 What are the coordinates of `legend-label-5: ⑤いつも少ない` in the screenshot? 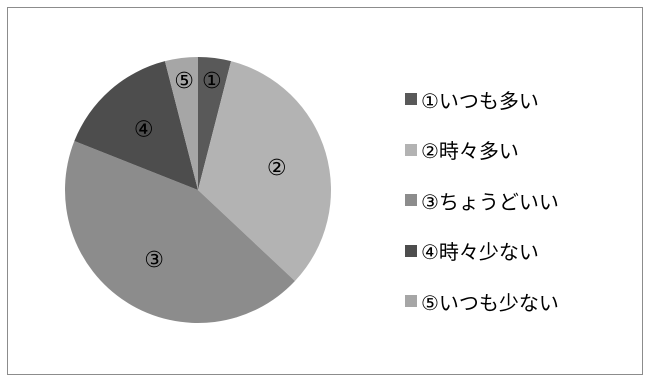 It's located at (490, 302).